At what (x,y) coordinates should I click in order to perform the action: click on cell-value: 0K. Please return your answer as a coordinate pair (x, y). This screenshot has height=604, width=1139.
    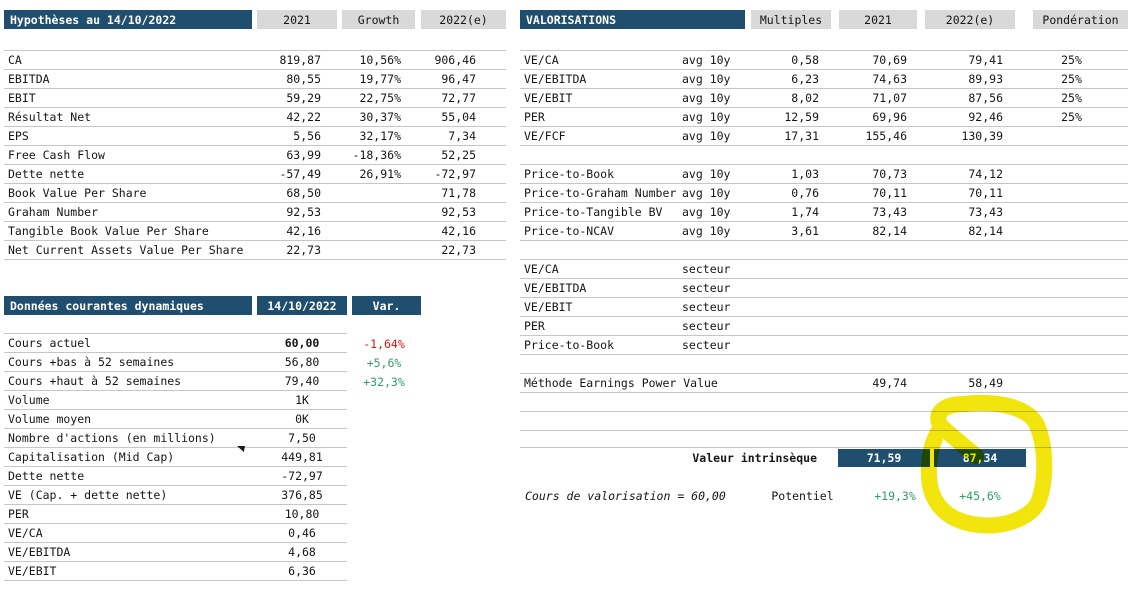
    Looking at the image, I should click on (302, 419).